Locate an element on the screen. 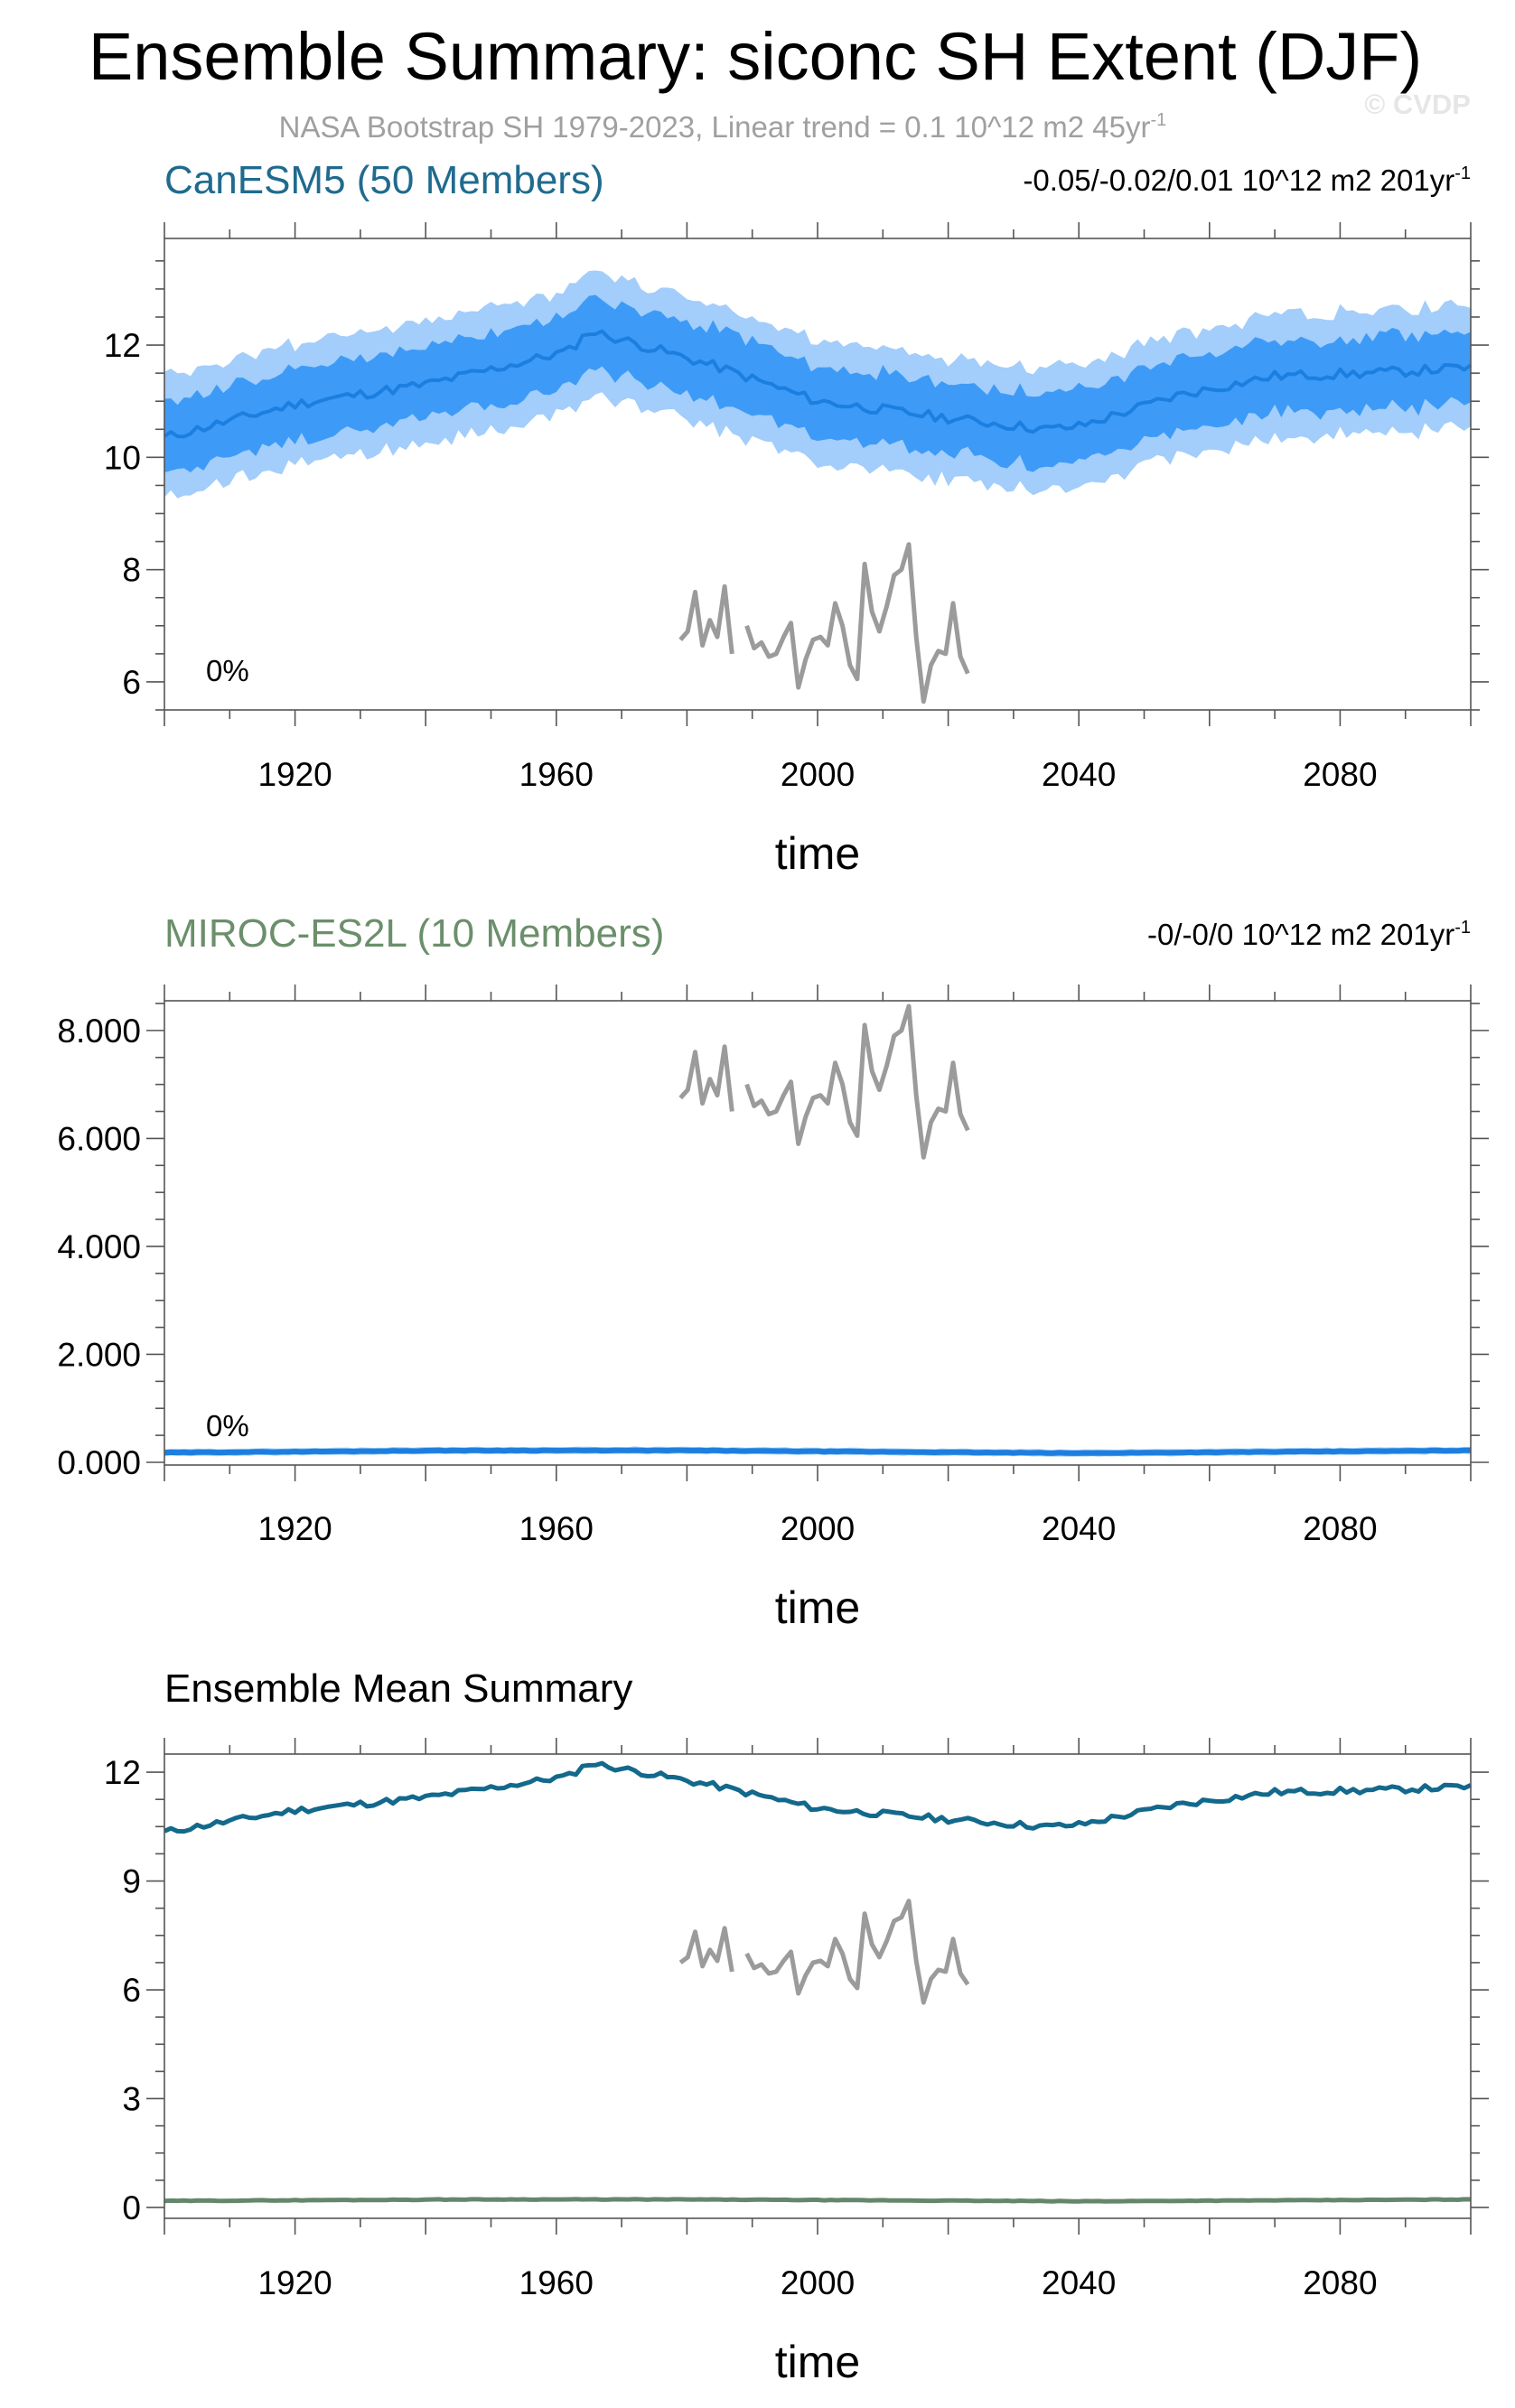  y-tick-label: 6.000 is located at coordinates (99, 1138).